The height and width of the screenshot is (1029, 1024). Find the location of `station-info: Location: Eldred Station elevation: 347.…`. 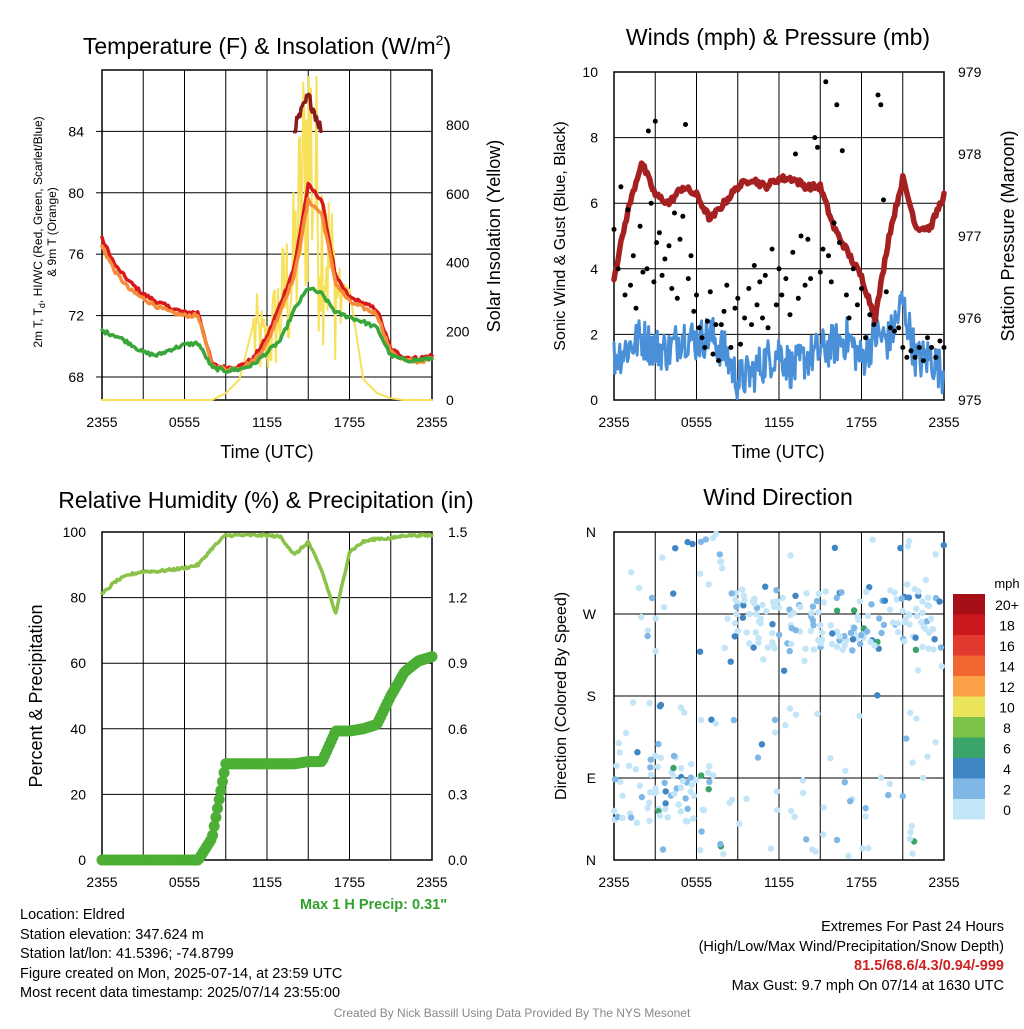

station-info: Location: Eldred Station elevation: 347.… is located at coordinates (181, 955).